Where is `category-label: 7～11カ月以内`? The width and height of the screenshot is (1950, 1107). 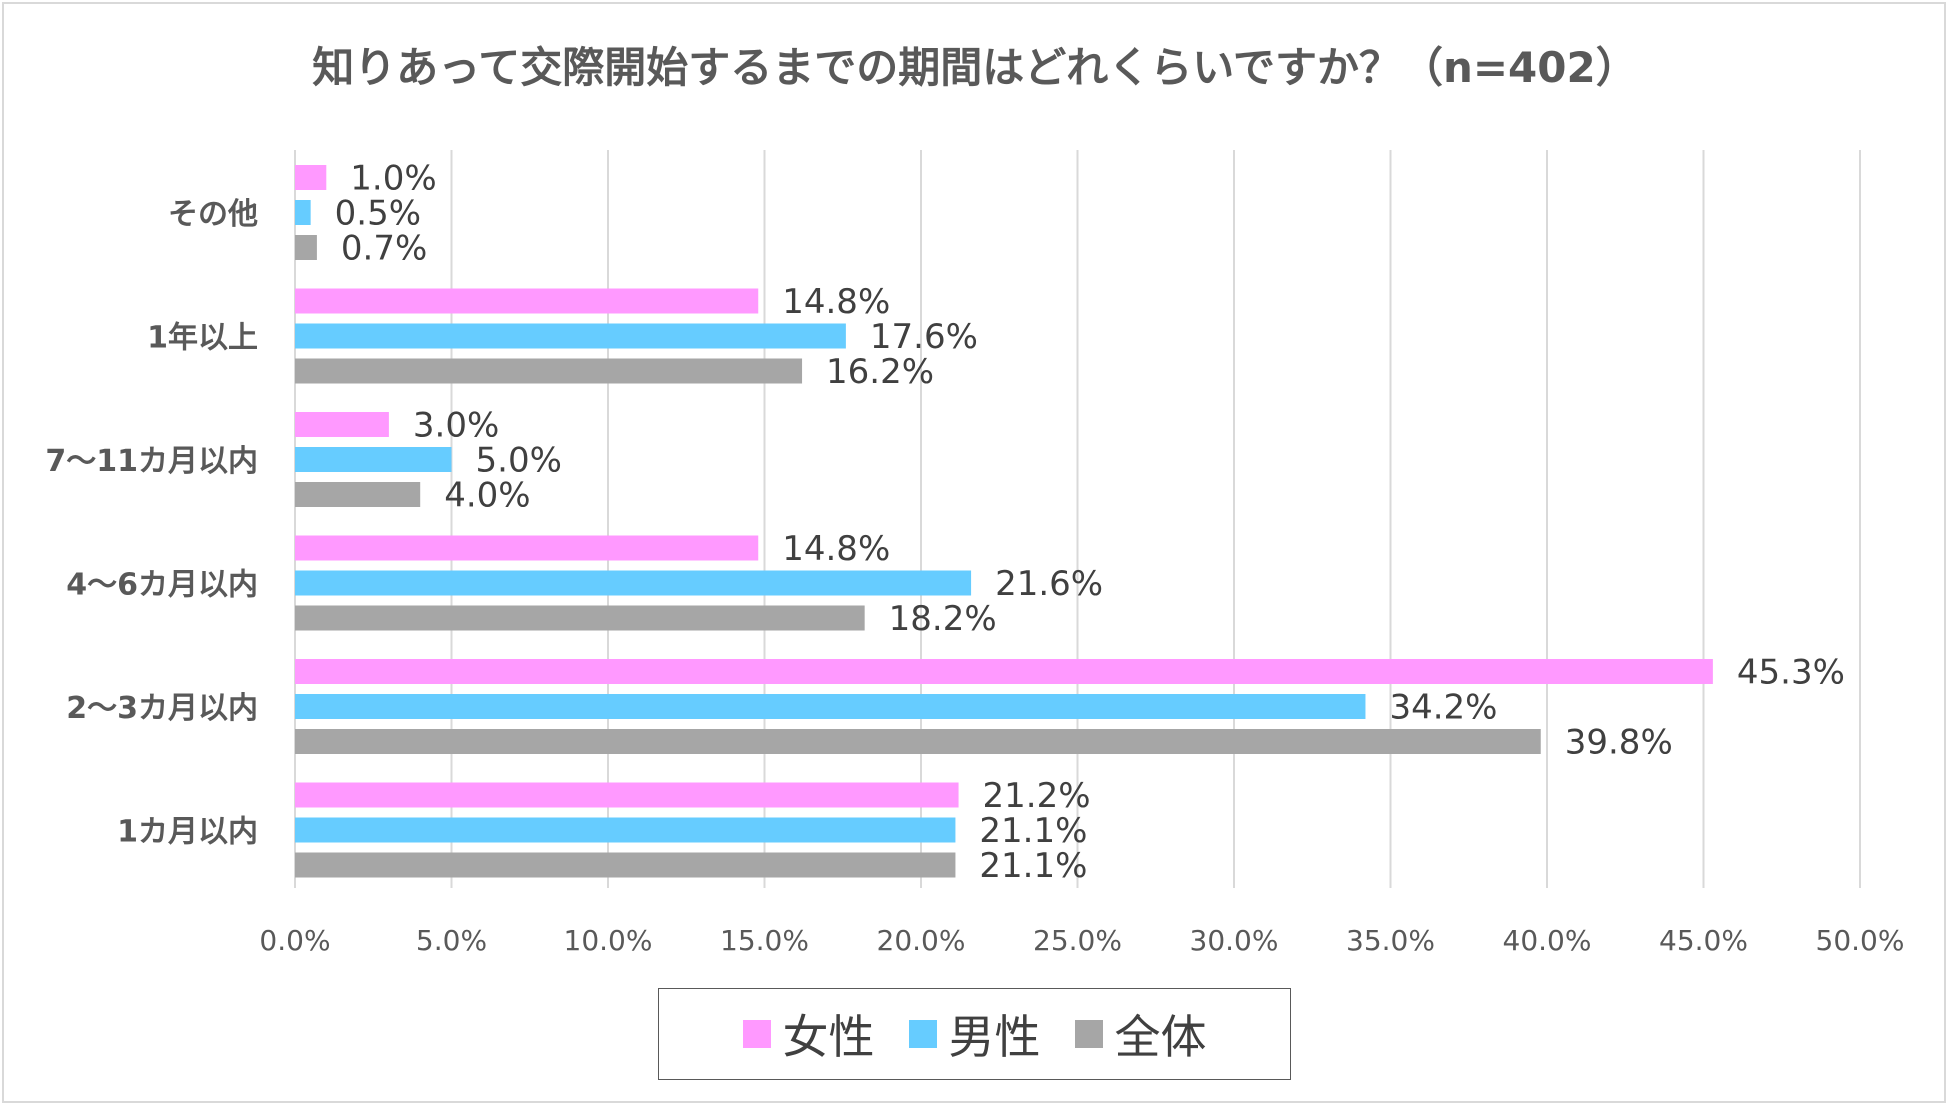
category-label: 7～11カ月以内 is located at coordinates (151, 461).